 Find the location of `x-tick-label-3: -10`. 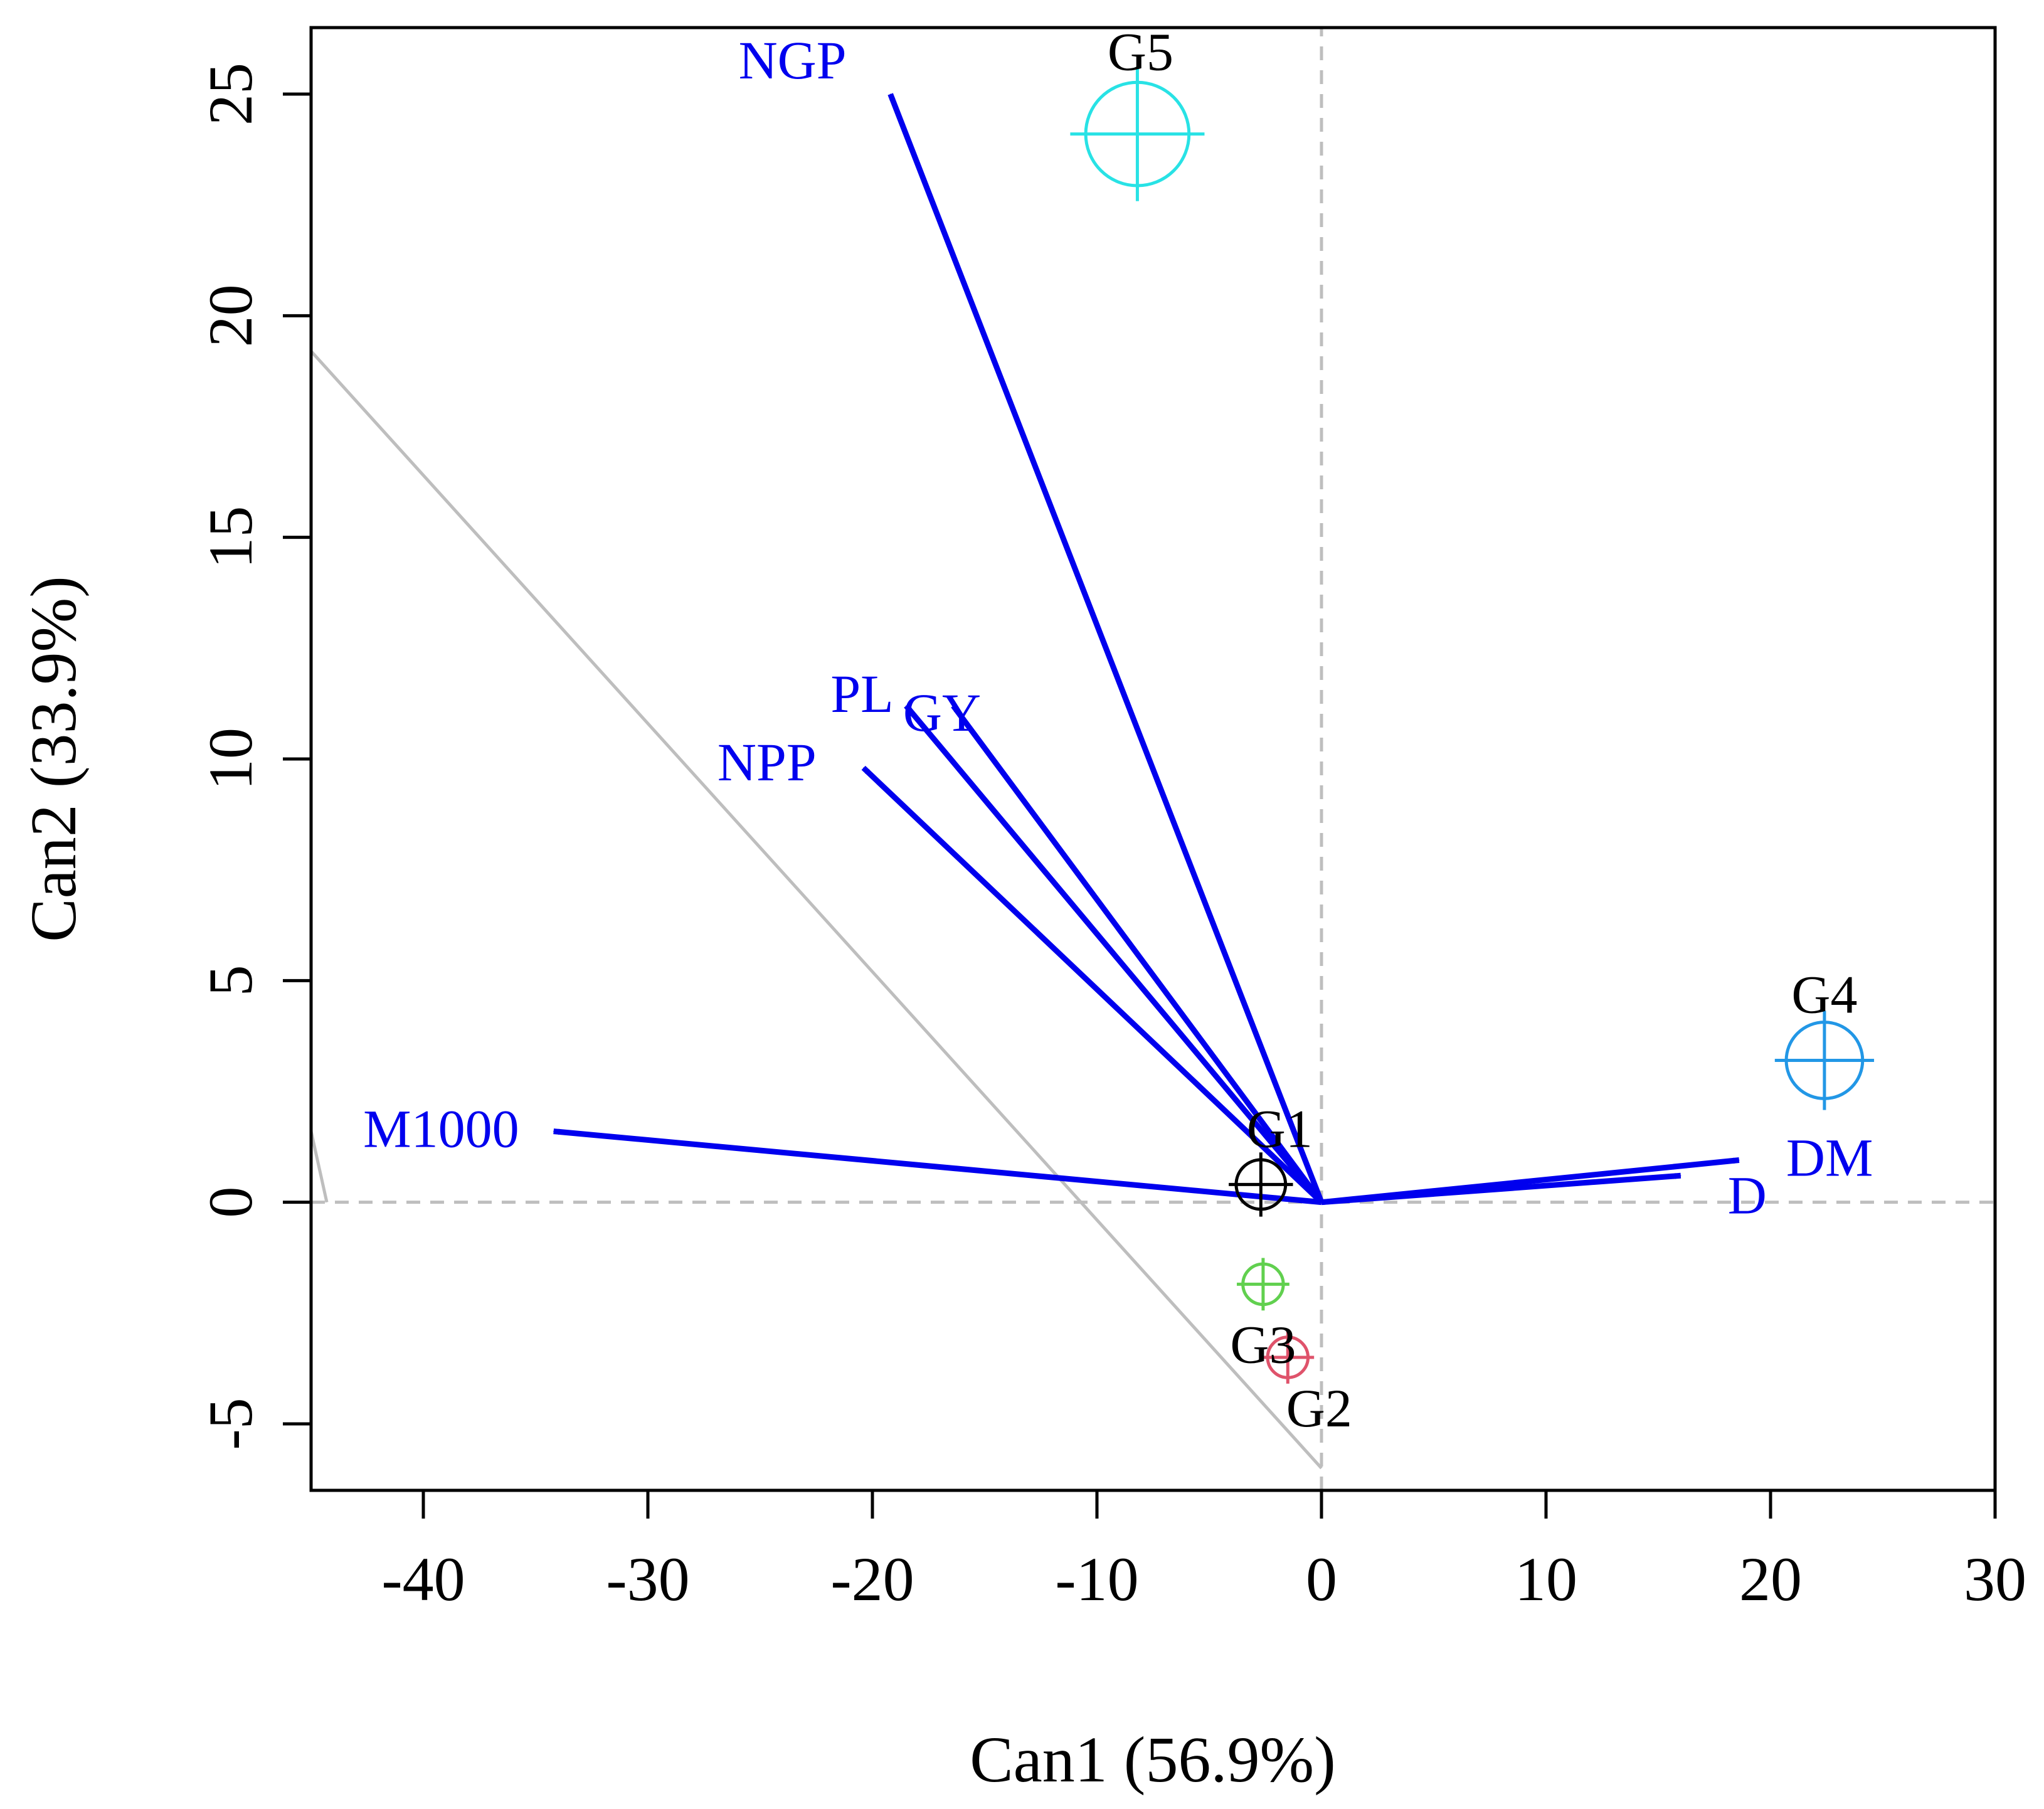

x-tick-label-3: -10 is located at coordinates (1096, 1579).